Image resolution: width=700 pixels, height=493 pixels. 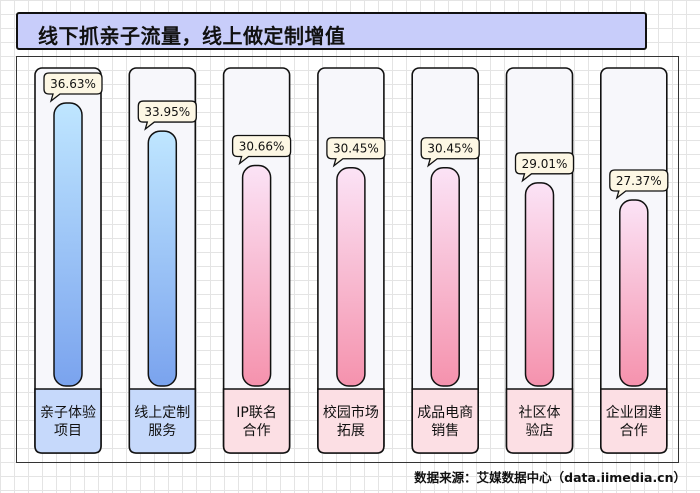 What do you see at coordinates (351, 431) in the screenshot?
I see `category-label: 拓展` at bounding box center [351, 431].